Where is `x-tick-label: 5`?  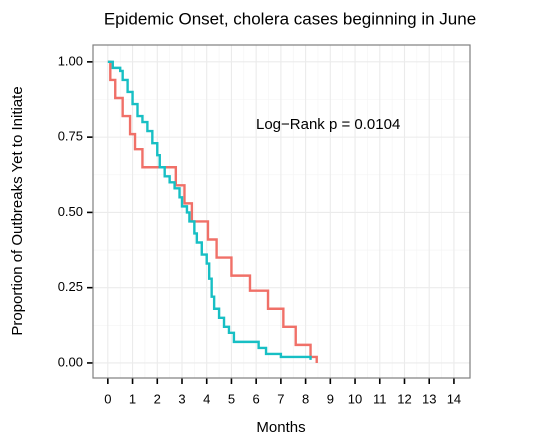
x-tick-label: 5 is located at coordinates (231, 398).